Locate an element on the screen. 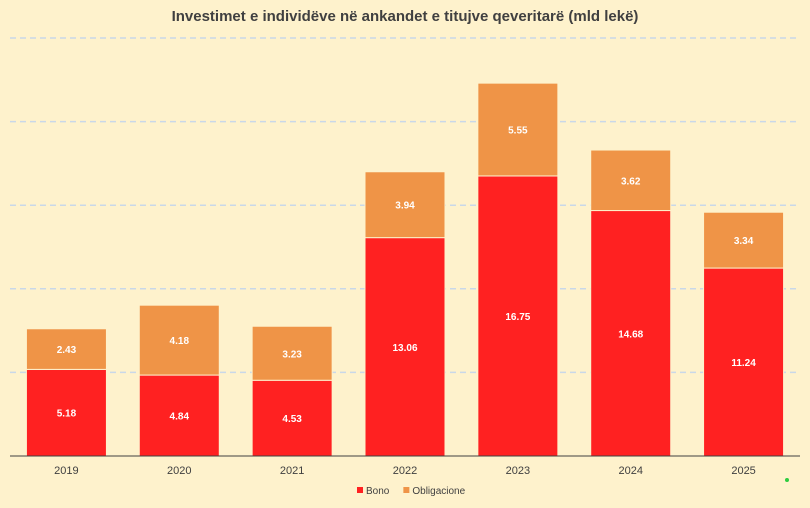  bar-obligacione-2019 is located at coordinates (66, 349).